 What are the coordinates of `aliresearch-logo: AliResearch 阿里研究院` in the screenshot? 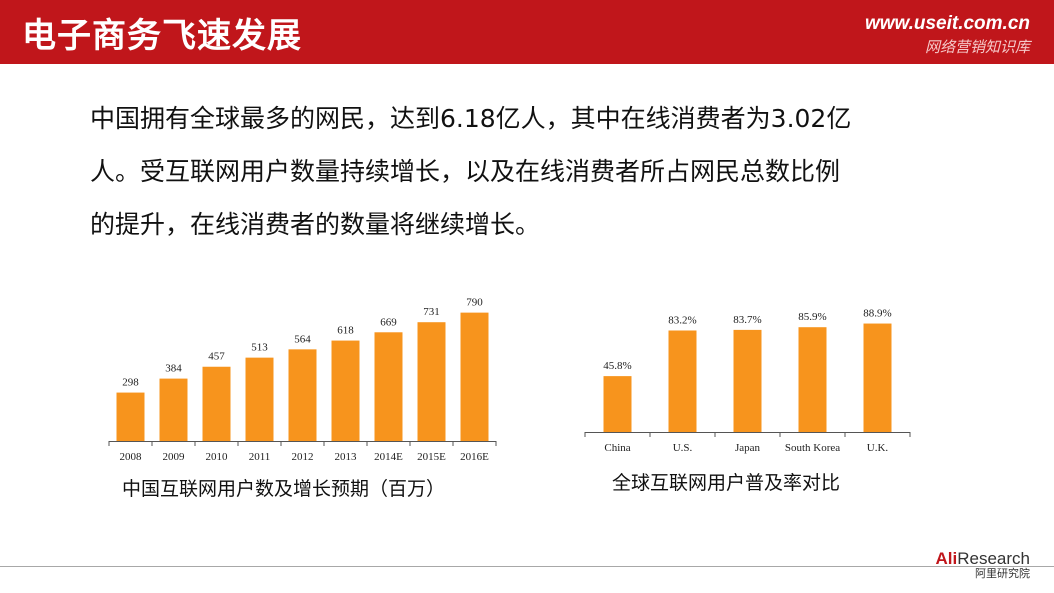 It's located at (983, 565).